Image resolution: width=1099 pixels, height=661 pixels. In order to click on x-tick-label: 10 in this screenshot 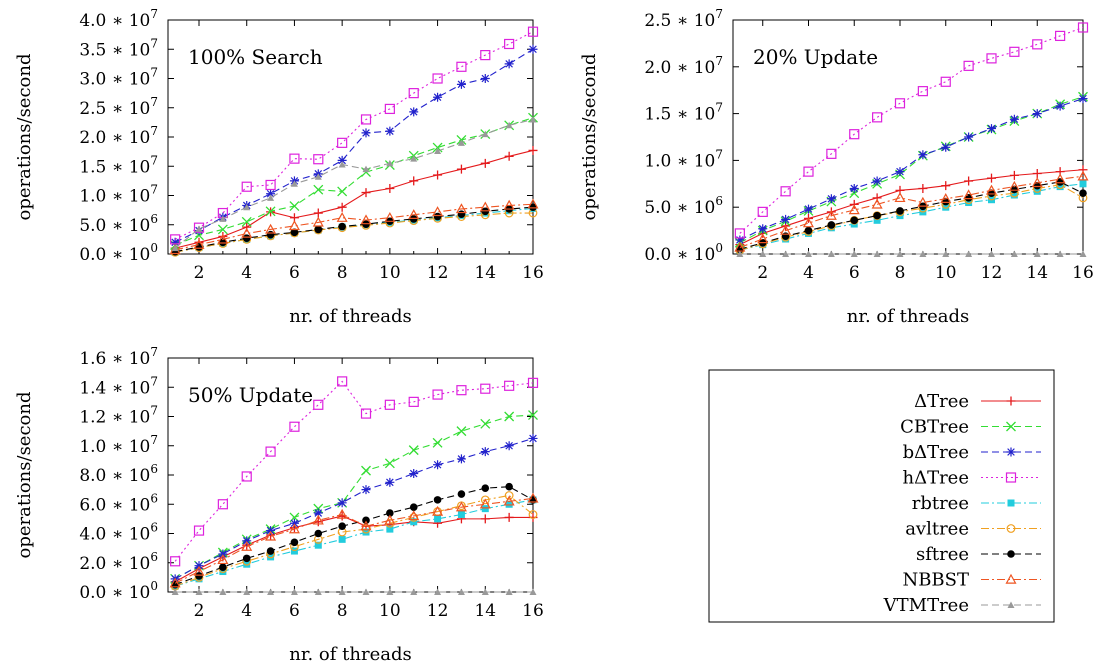, I will do `click(390, 273)`.